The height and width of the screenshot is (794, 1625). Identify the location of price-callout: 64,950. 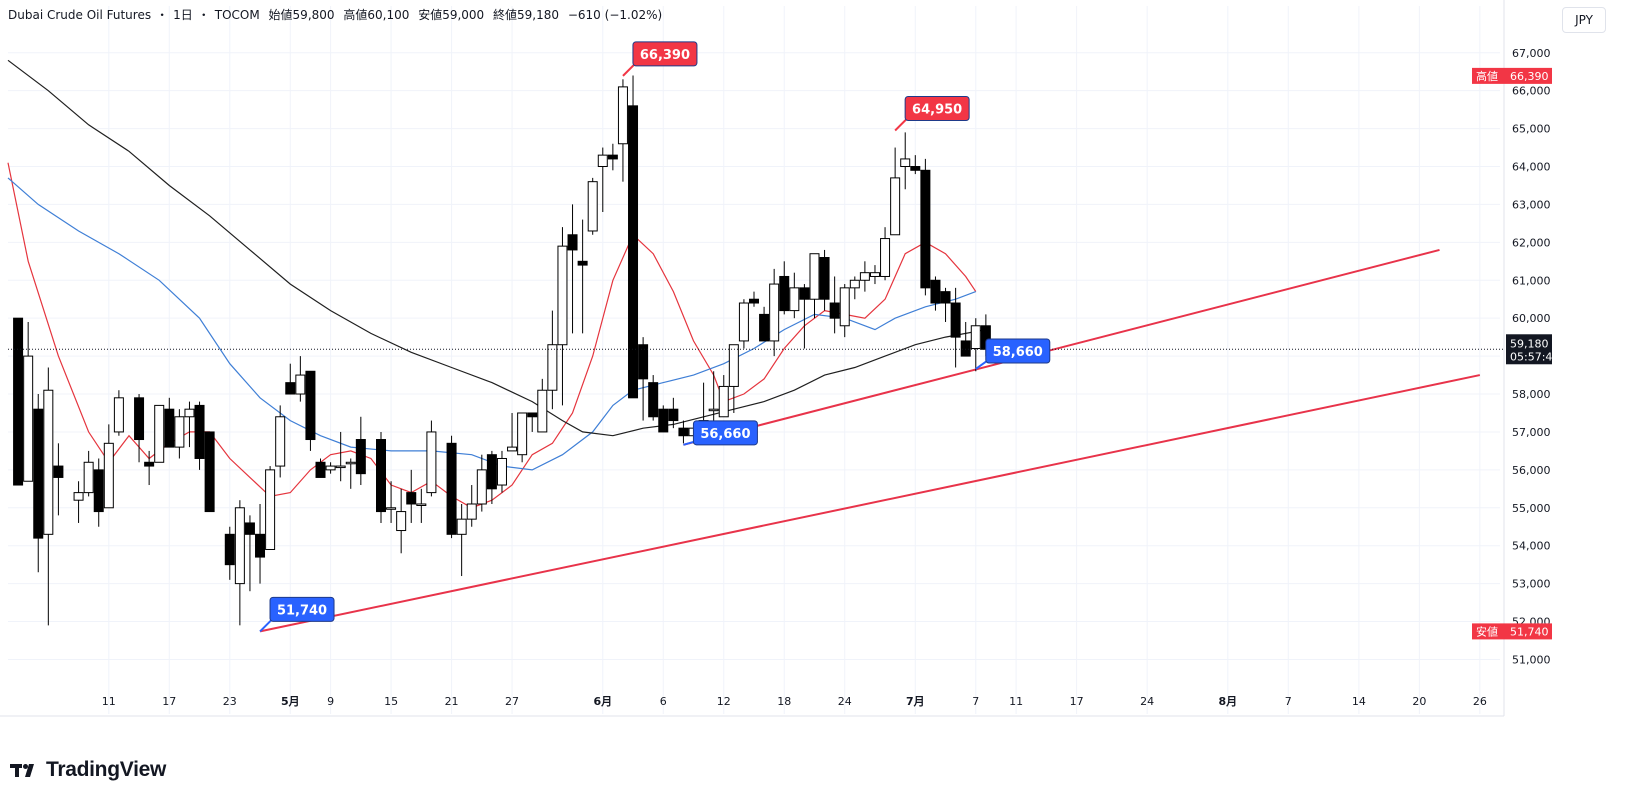
(932, 113).